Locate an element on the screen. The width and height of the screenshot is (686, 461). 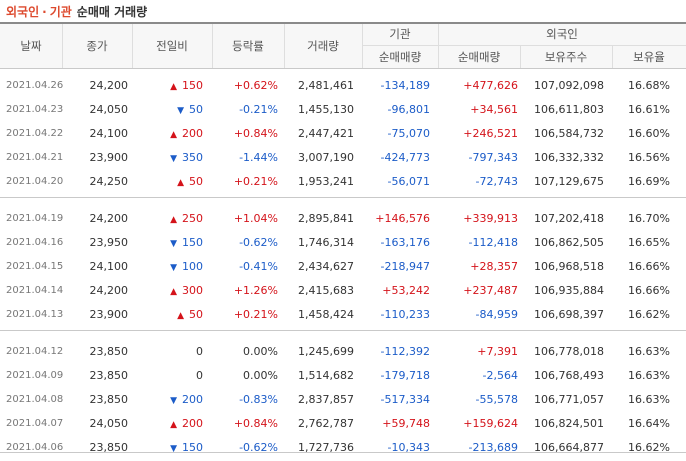
change-cell: ▲ 150 is located at coordinates (167, 86).